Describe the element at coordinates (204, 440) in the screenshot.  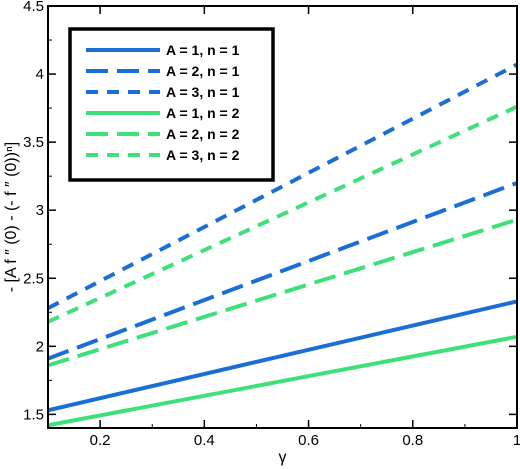
I see `x-tick-label: 0.4` at that location.